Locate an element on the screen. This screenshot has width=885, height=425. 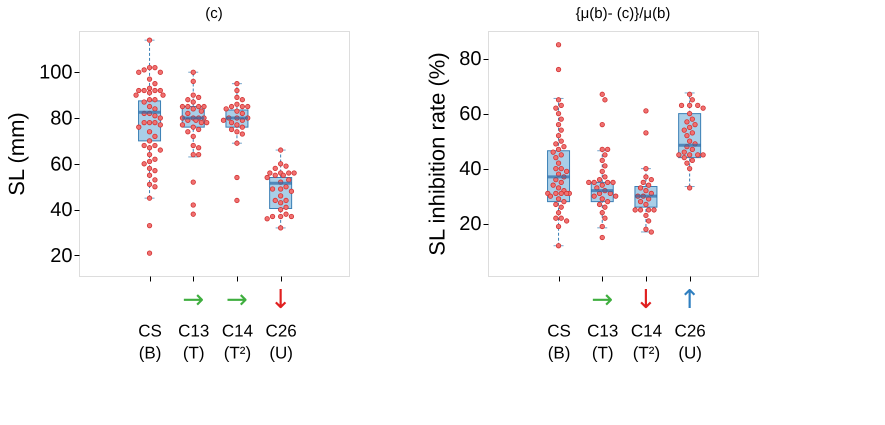
y-tick-label: 100 is located at coordinates (55, 73).